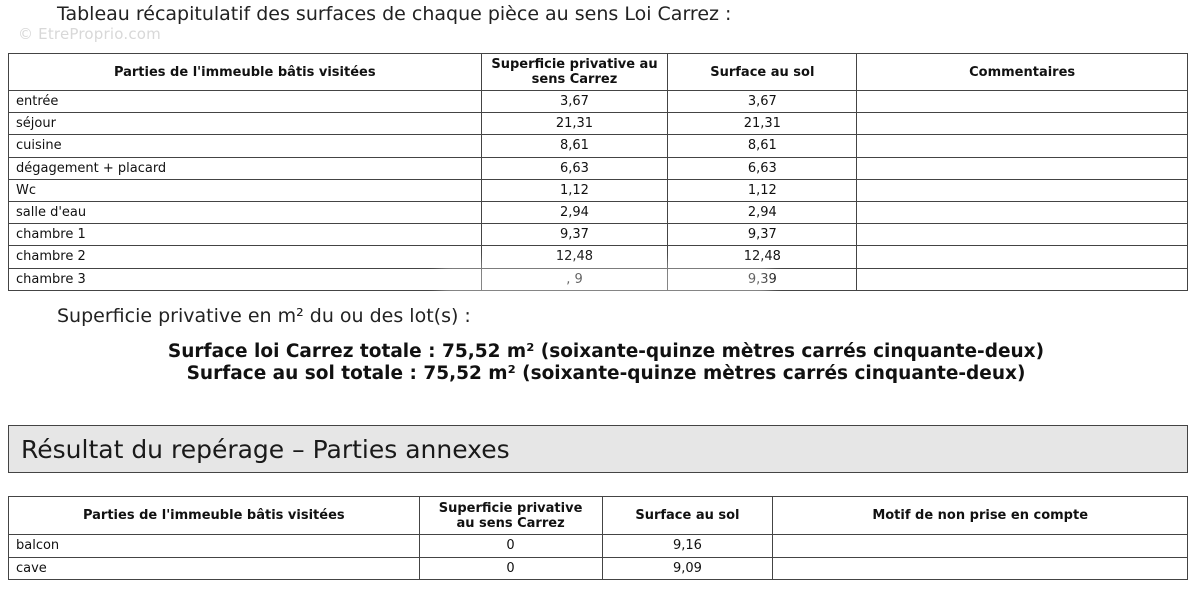  I want to click on room-name: séjour, so click(245, 124).